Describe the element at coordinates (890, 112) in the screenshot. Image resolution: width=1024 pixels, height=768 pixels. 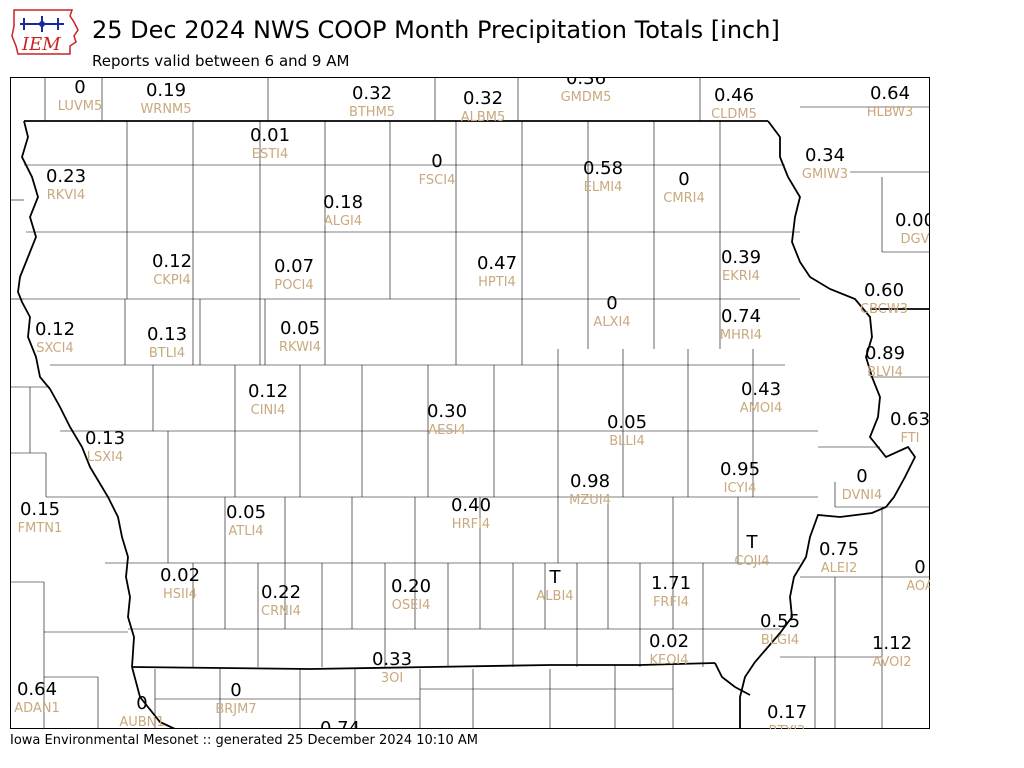
I see `station-id: HLBW3` at that location.